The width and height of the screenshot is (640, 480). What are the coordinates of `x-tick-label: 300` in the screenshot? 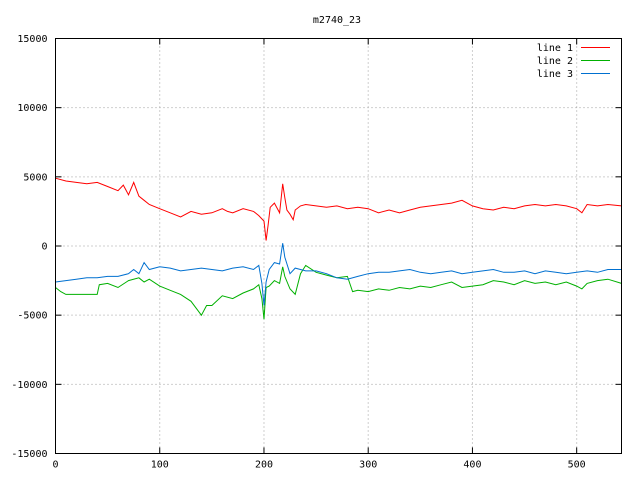 It's located at (368, 465).